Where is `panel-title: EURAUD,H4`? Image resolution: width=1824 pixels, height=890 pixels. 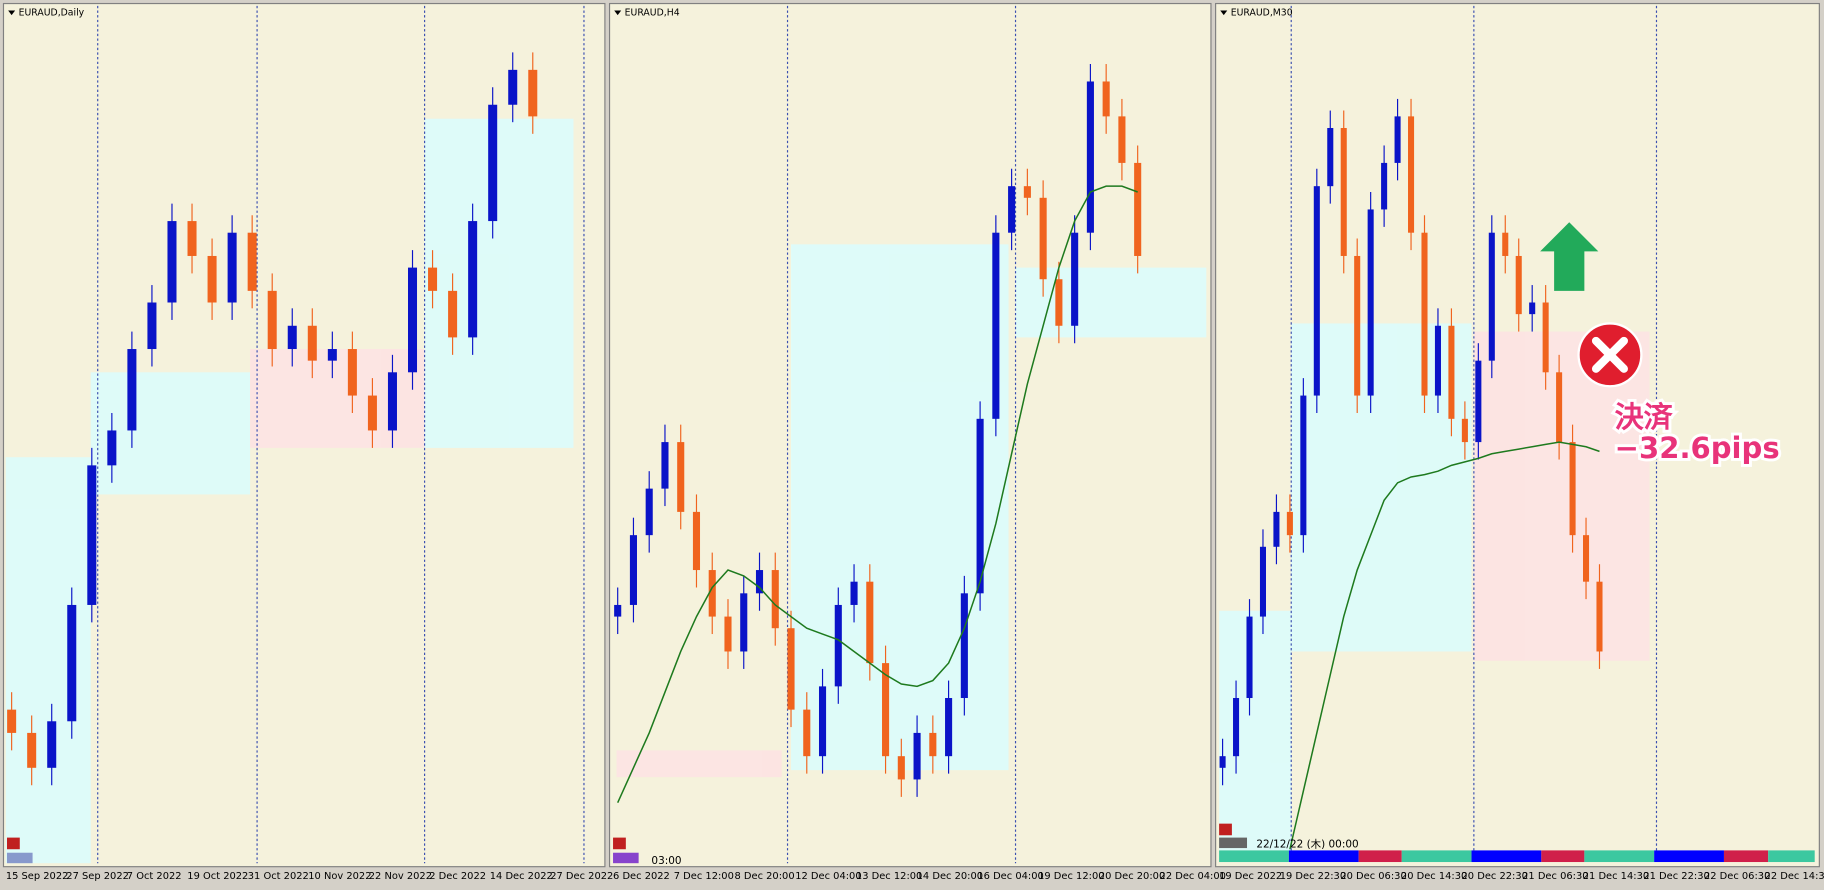
panel-title: EURAUD,H4 is located at coordinates (652, 12).